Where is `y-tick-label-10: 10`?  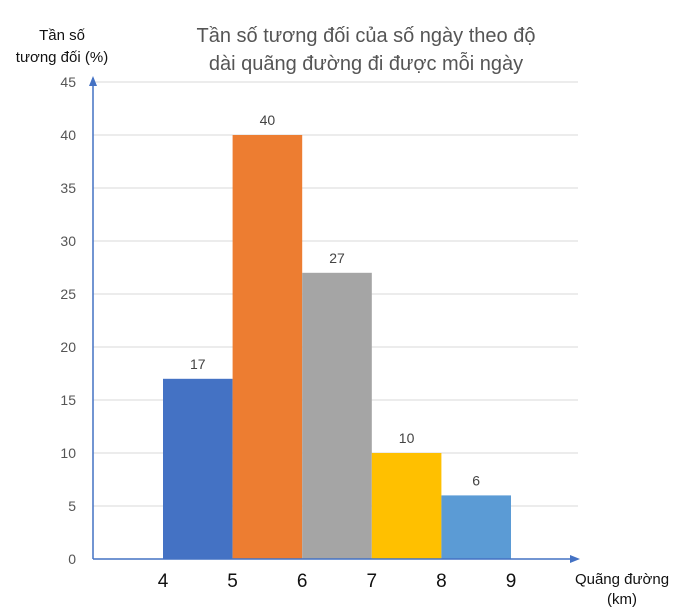 y-tick-label-10: 10 is located at coordinates (68, 453).